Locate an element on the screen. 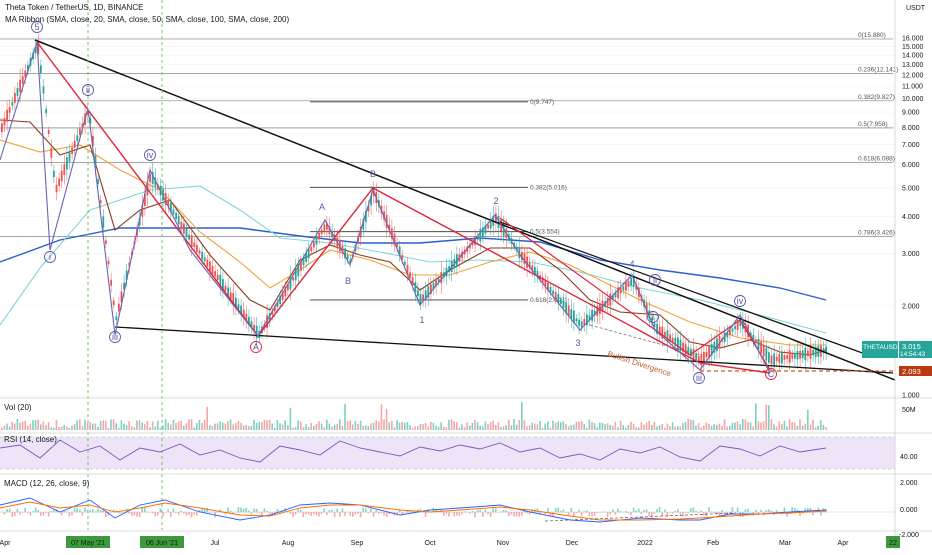 This screenshot has height=555, width=932. macd-axis-top: 2.000 is located at coordinates (909, 483).